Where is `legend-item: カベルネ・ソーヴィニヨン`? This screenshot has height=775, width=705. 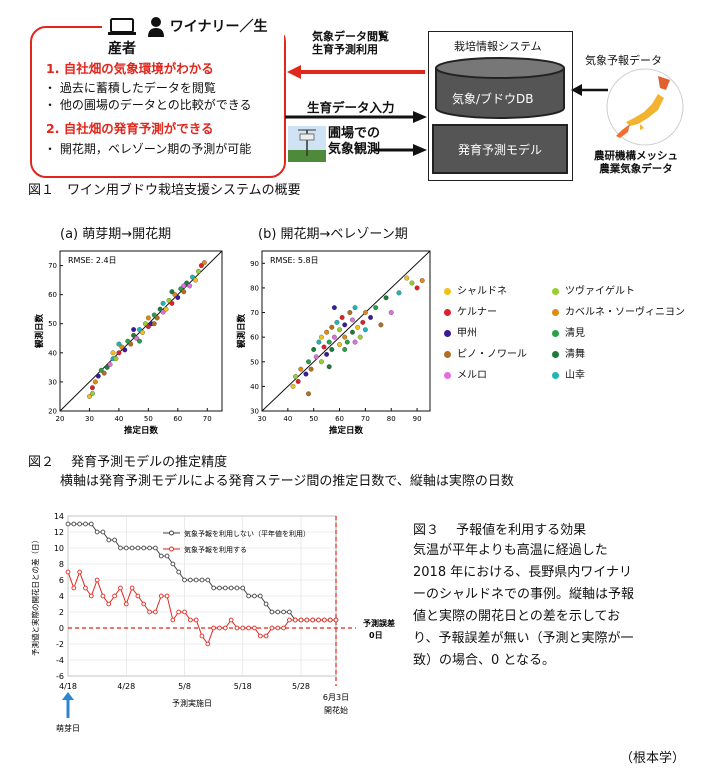 legend-item: カベルネ・ソーヴィニヨン is located at coordinates (618, 310).